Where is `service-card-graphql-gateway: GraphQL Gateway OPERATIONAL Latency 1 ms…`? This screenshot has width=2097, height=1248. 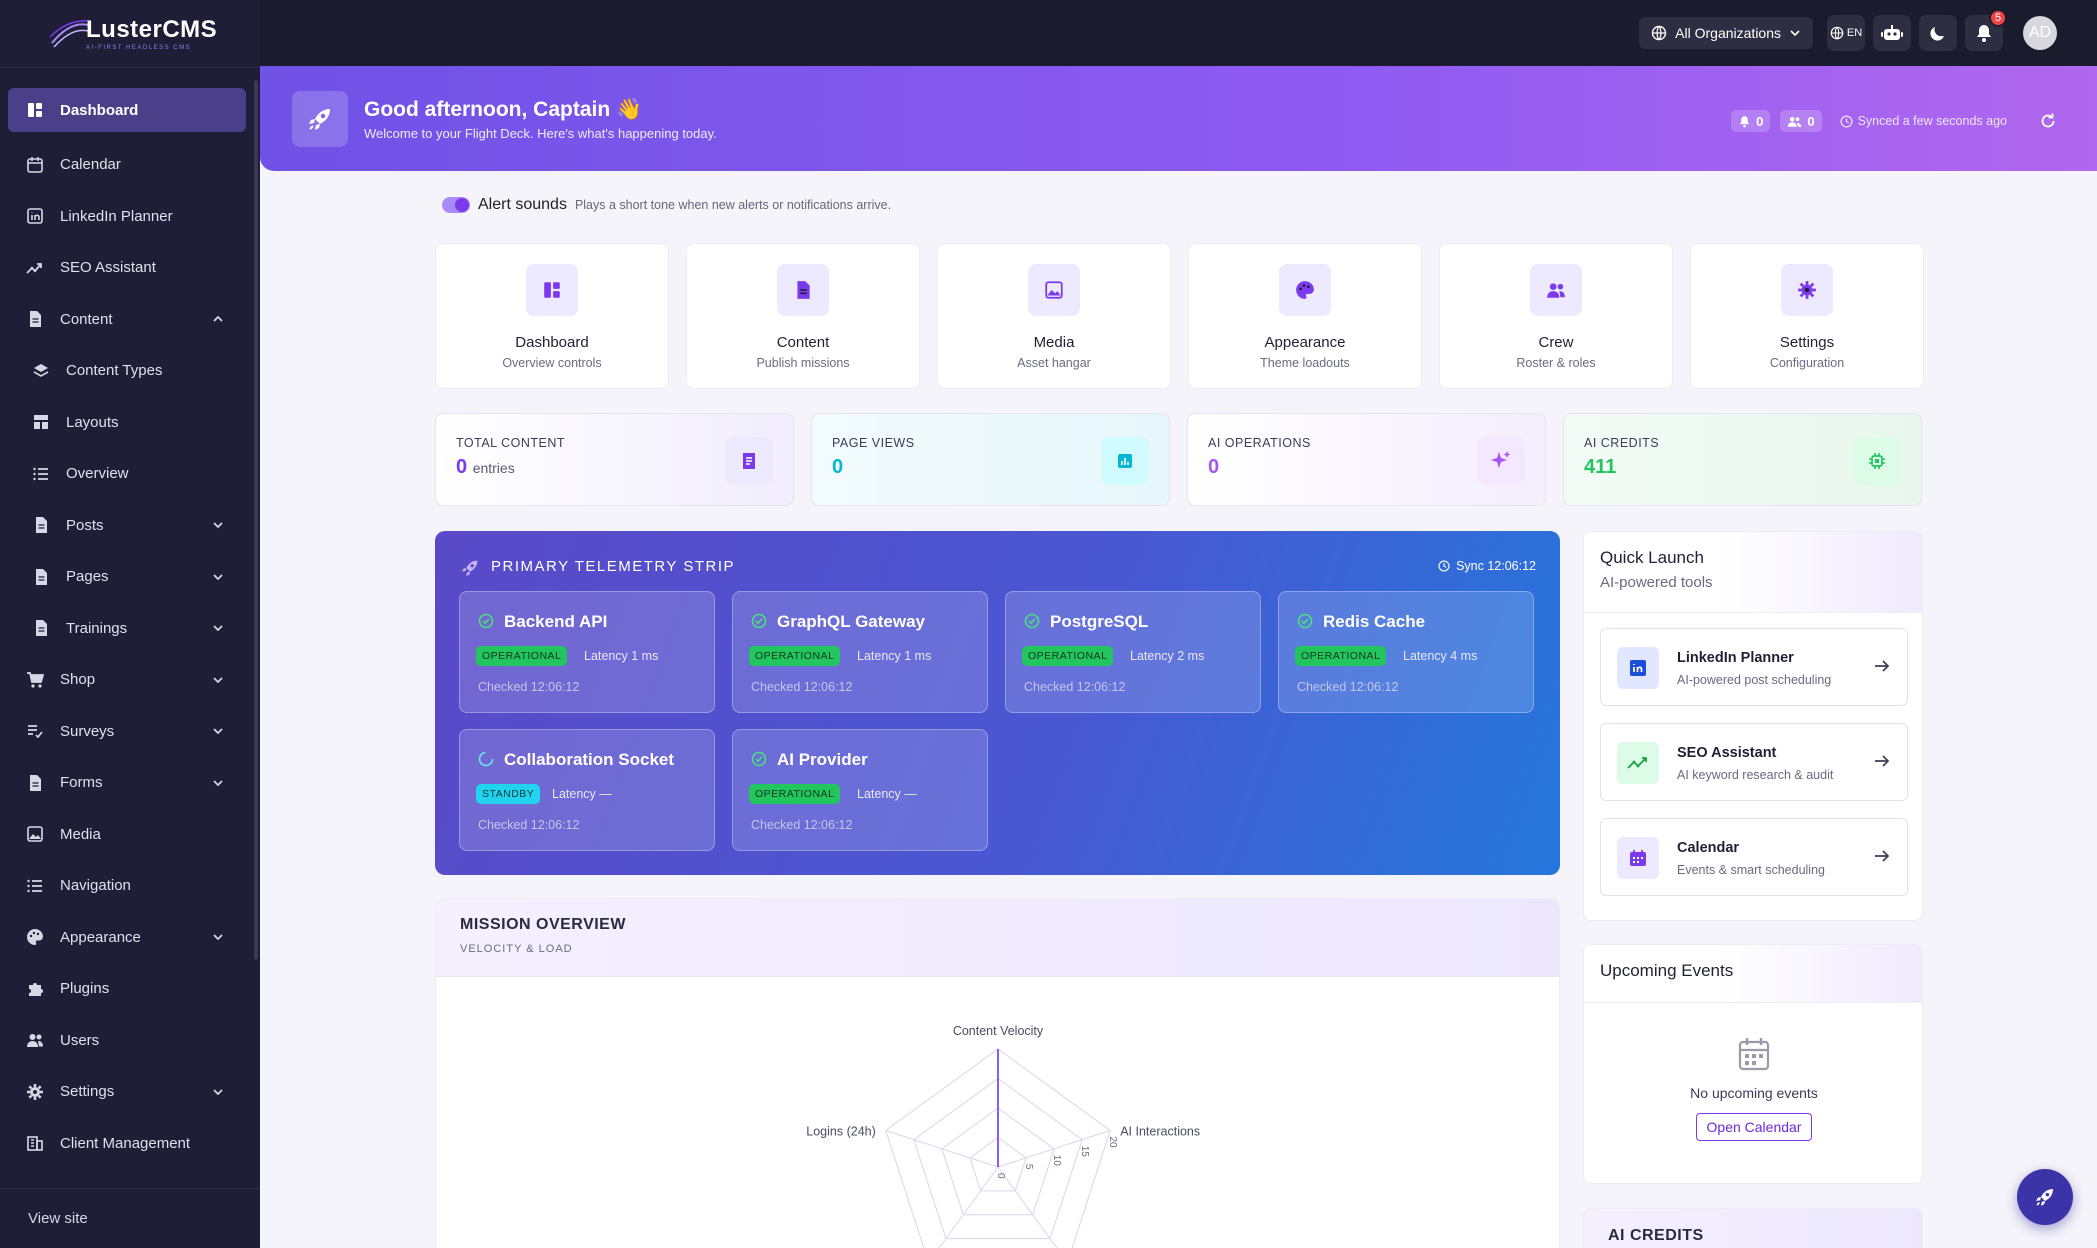
service-card-graphql-gateway: GraphQL Gateway OPERATIONAL Latency 1 ms… is located at coordinates (860, 652).